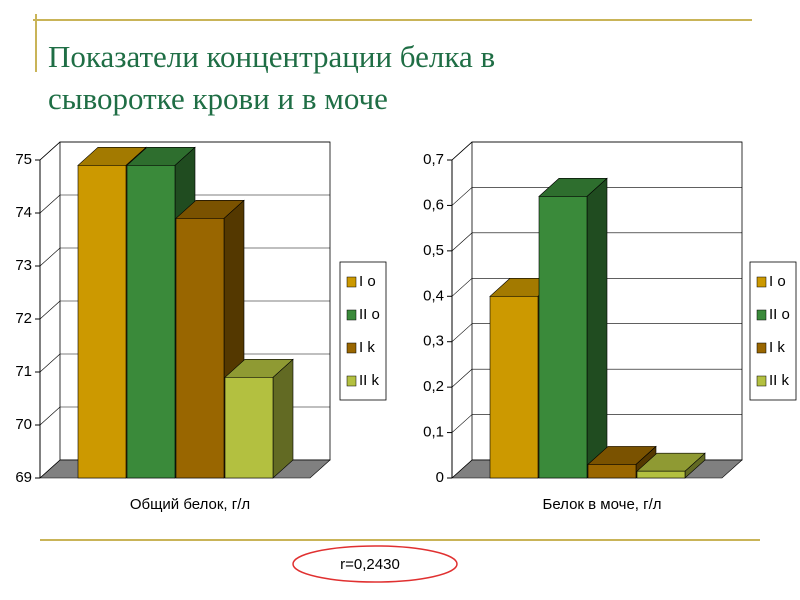 The height and width of the screenshot is (600, 800). Describe the element at coordinates (271, 56) in the screenshot. I see `title-line: Показатели концентрации белка в` at that location.